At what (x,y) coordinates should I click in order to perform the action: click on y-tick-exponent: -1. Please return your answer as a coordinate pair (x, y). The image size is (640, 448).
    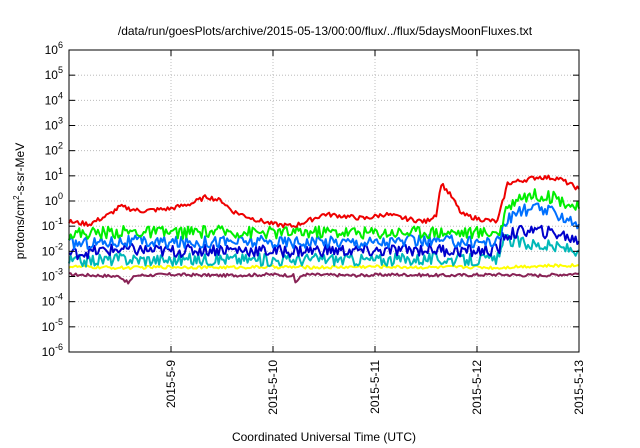
    Looking at the image, I should click on (59, 221).